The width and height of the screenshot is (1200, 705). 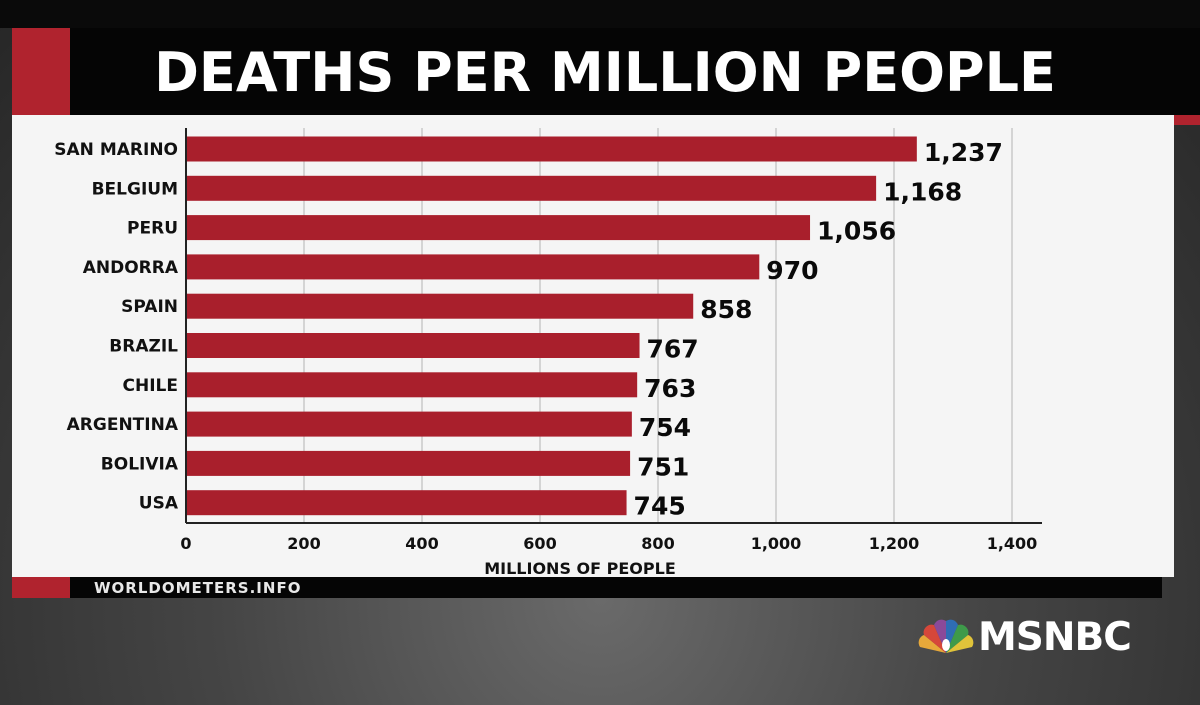 What do you see at coordinates (726, 309) in the screenshot?
I see `value-label: 858` at bounding box center [726, 309].